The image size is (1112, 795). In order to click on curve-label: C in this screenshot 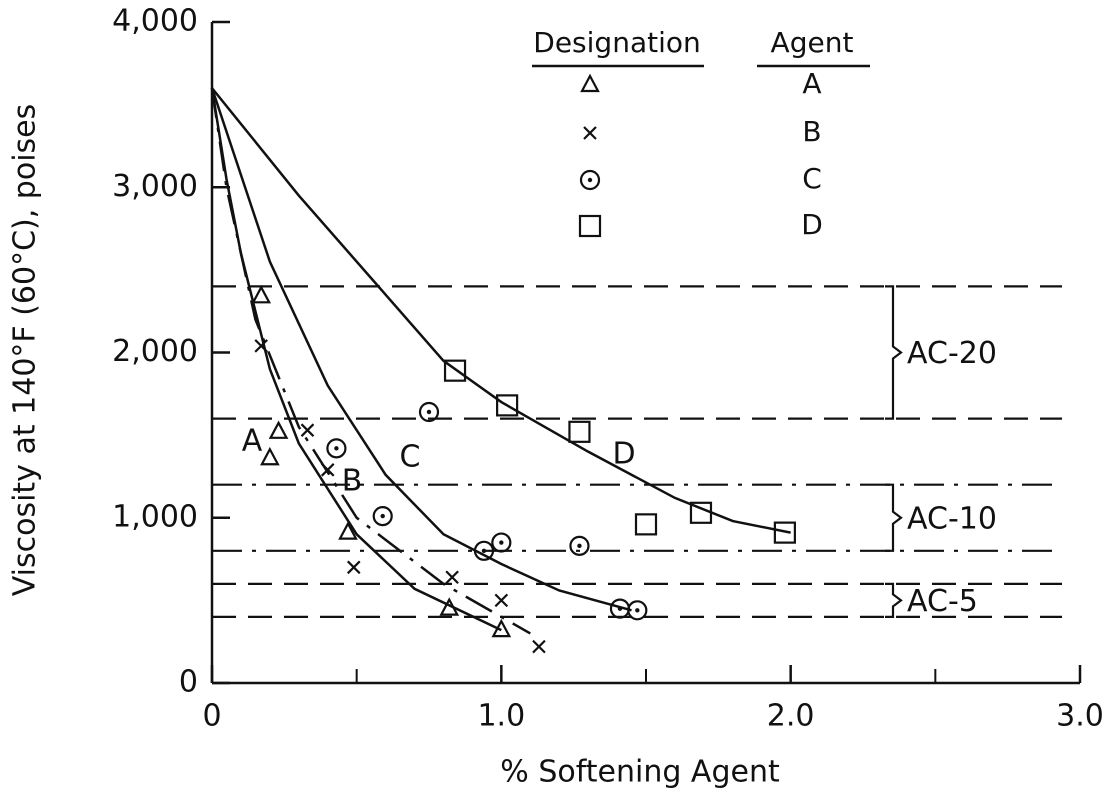, I will do `click(410, 457)`.